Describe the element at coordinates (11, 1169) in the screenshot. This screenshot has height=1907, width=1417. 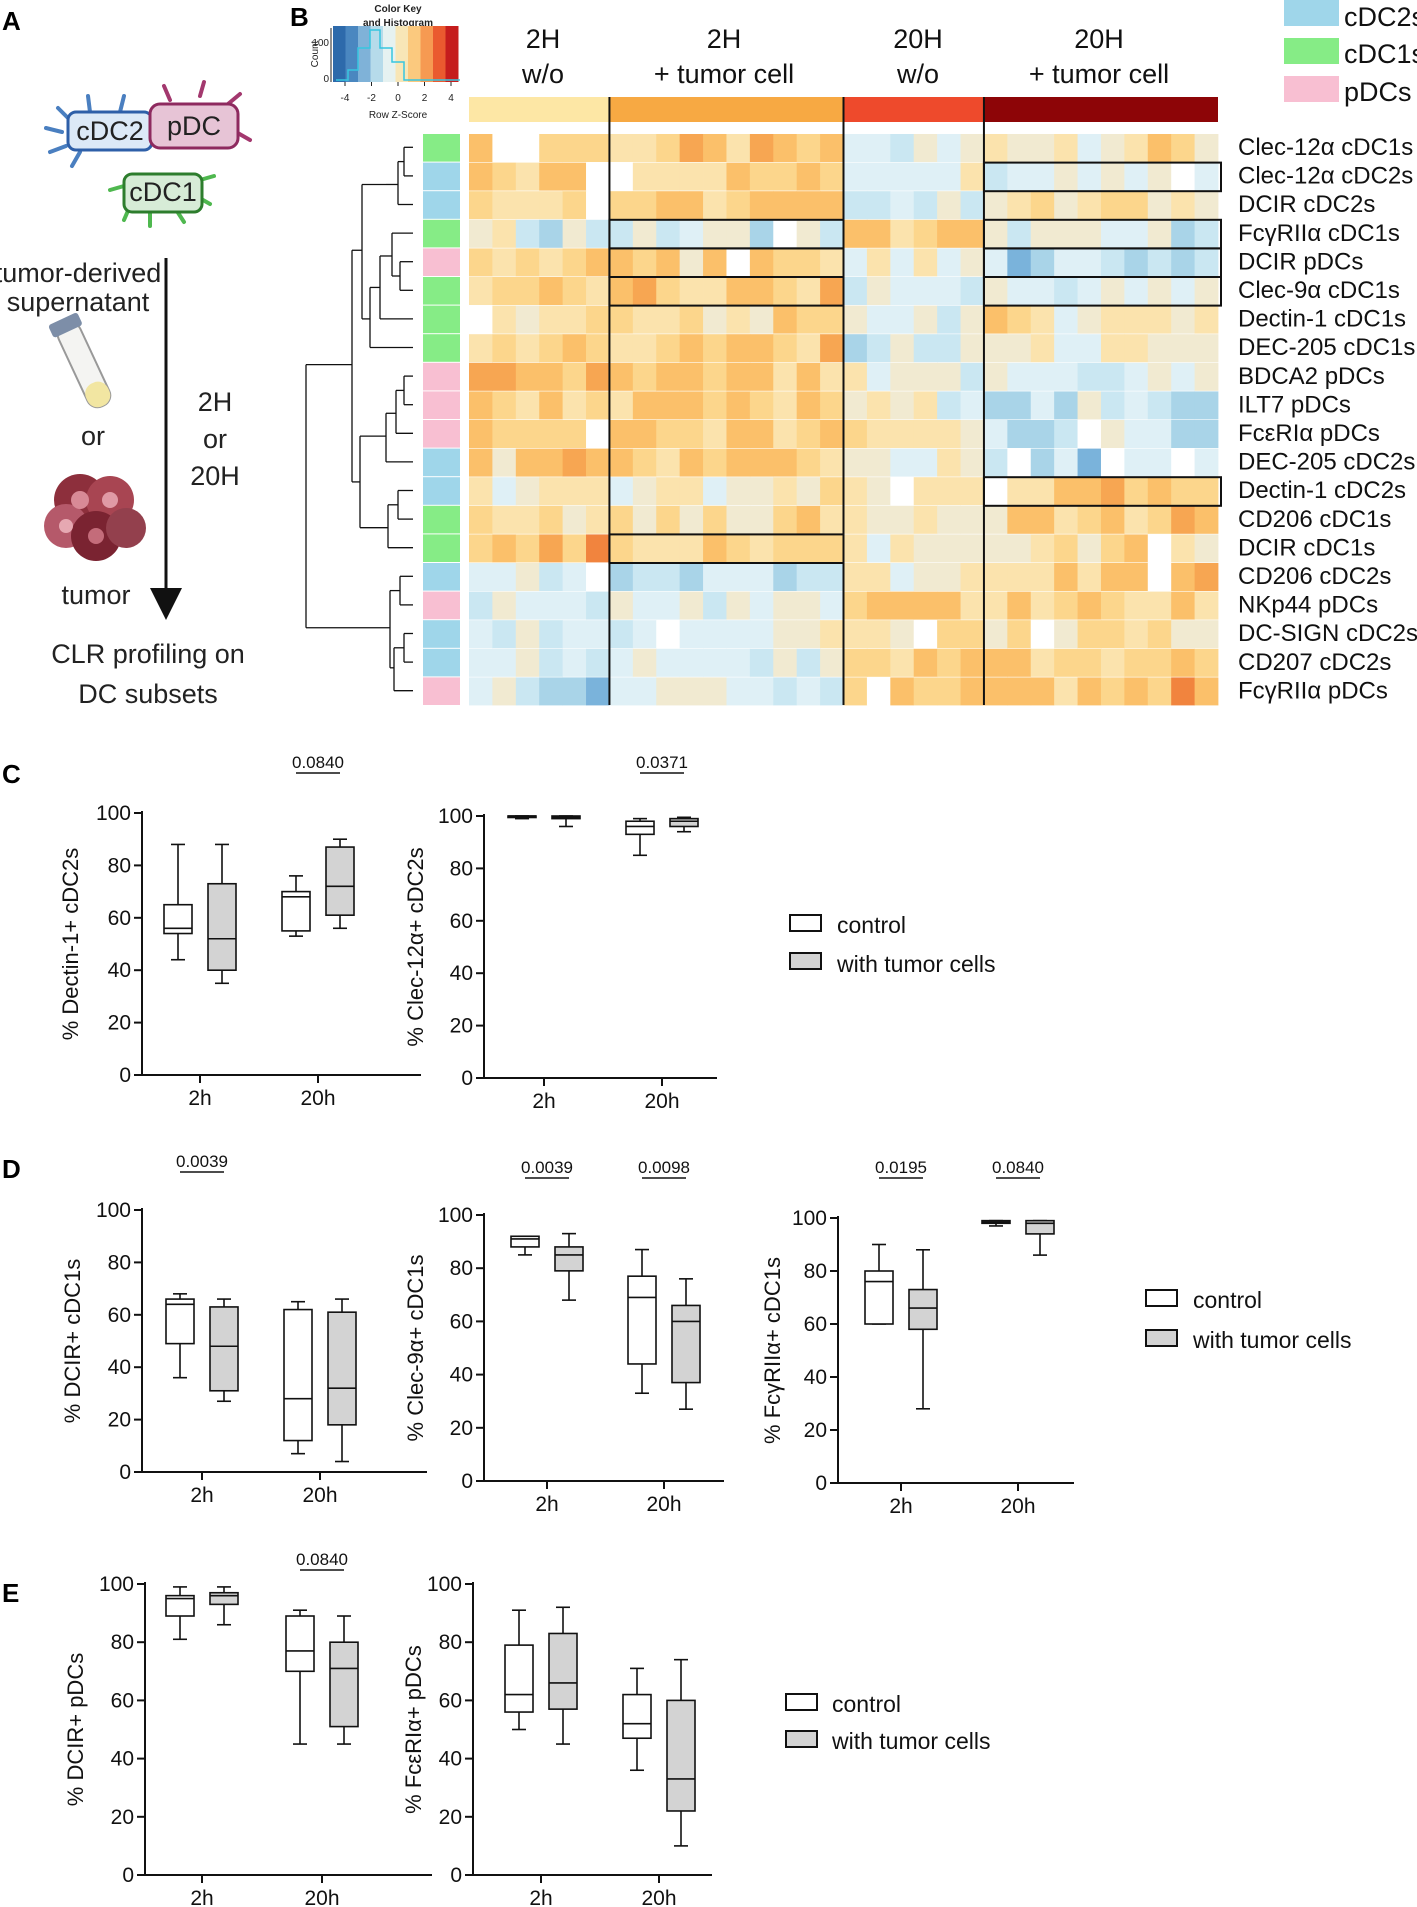
I see `panel-label-d: D` at that location.